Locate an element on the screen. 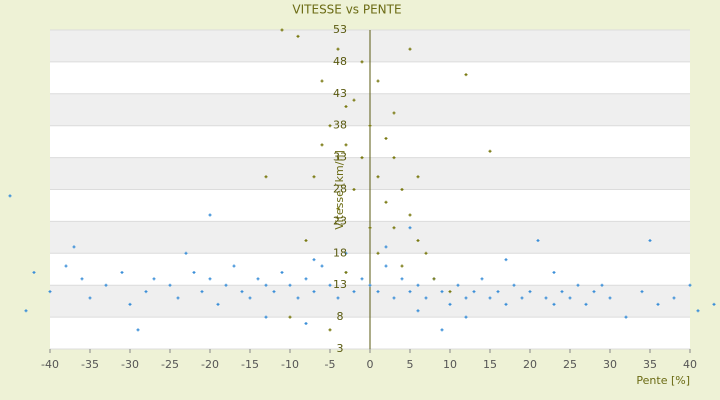 The height and width of the screenshot is (400, 720). y-tick-label: 53 is located at coordinates (340, 29).